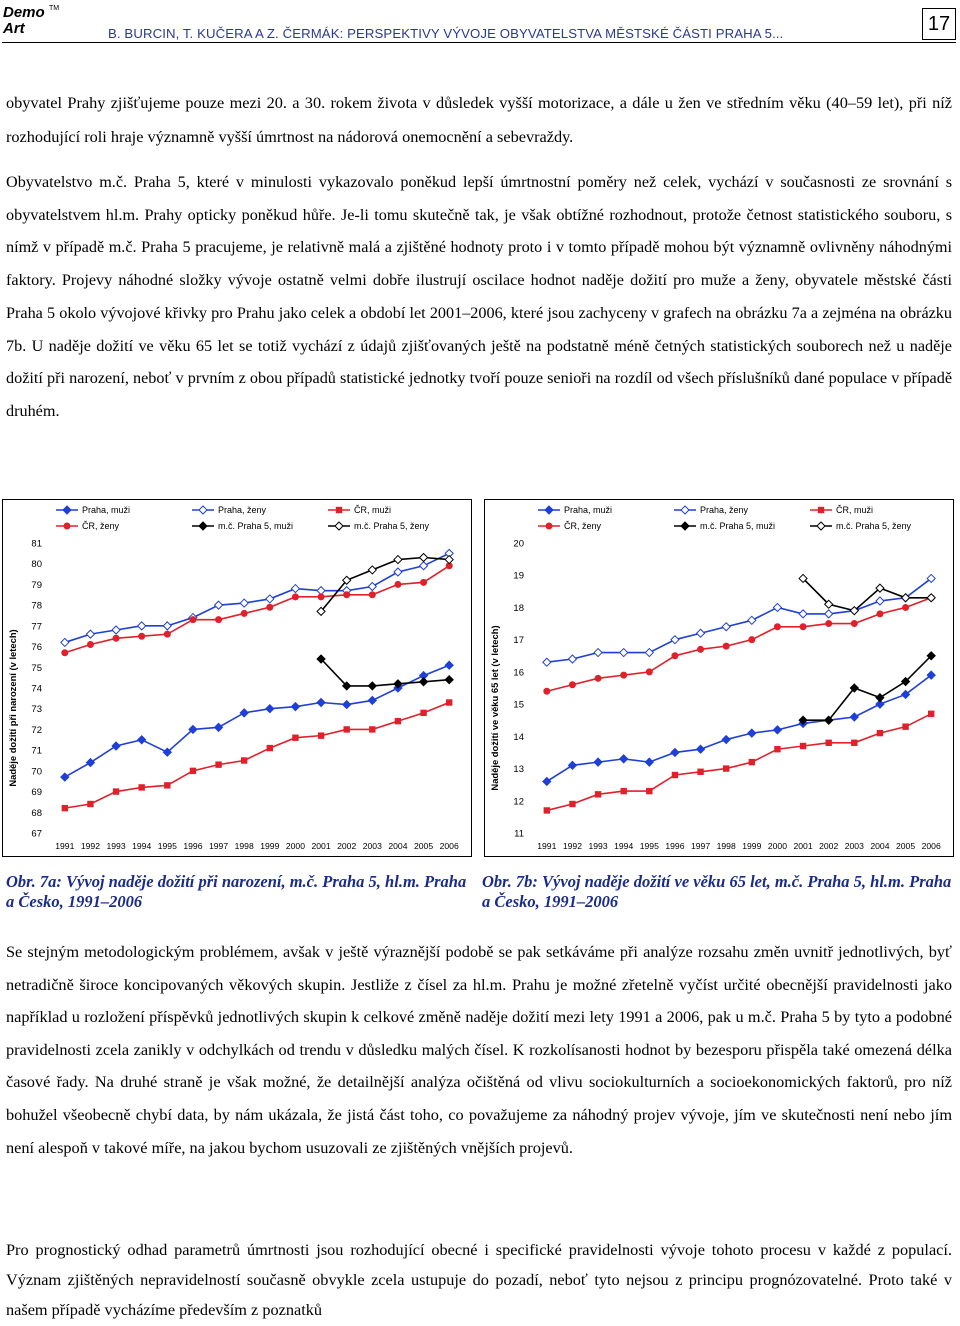  What do you see at coordinates (24, 12) in the screenshot?
I see `logo-text-top: Demo` at bounding box center [24, 12].